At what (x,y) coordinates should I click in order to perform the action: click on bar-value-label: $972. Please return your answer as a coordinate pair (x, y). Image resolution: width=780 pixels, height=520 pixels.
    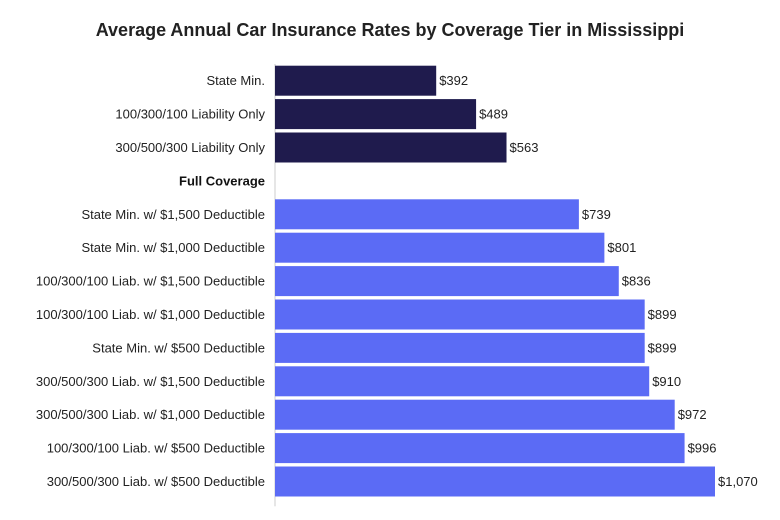
    Looking at the image, I should click on (692, 414).